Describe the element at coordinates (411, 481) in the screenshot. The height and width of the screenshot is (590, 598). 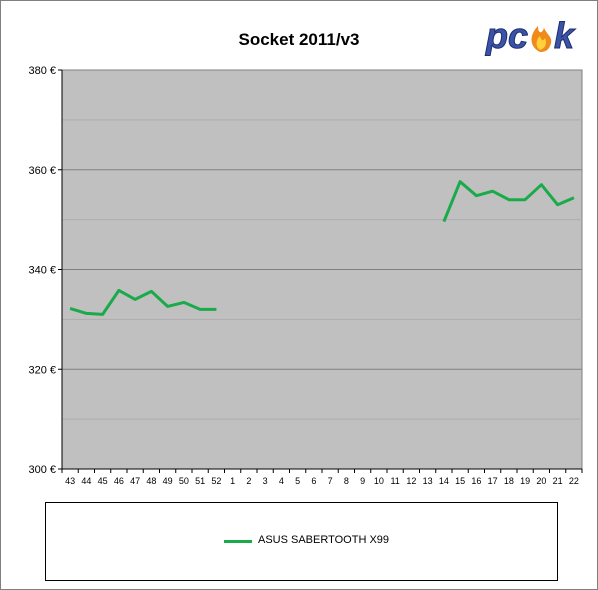
I see `x-tick-label: 12` at that location.